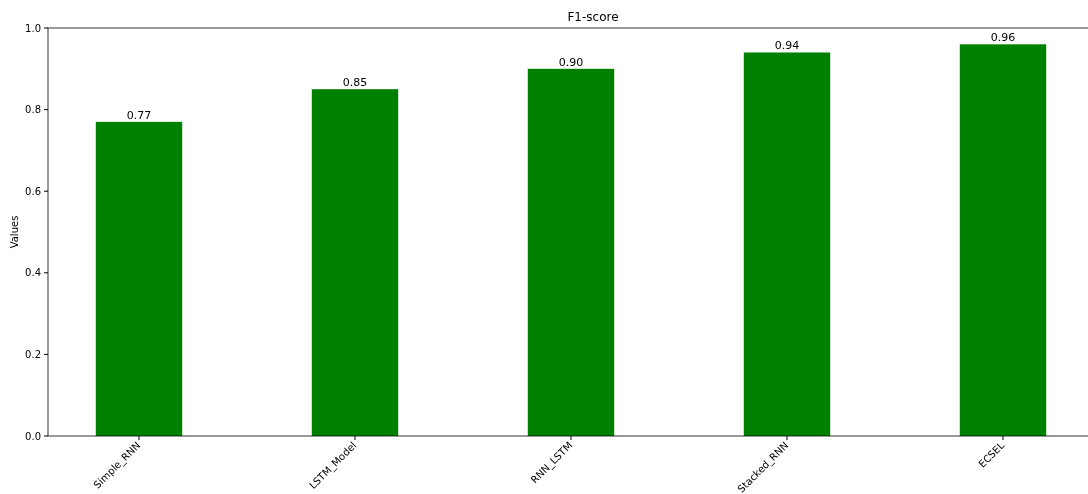 Image resolution: width=1088 pixels, height=494 pixels. Describe the element at coordinates (14, 232) in the screenshot. I see `y-axis-title: Values` at that location.